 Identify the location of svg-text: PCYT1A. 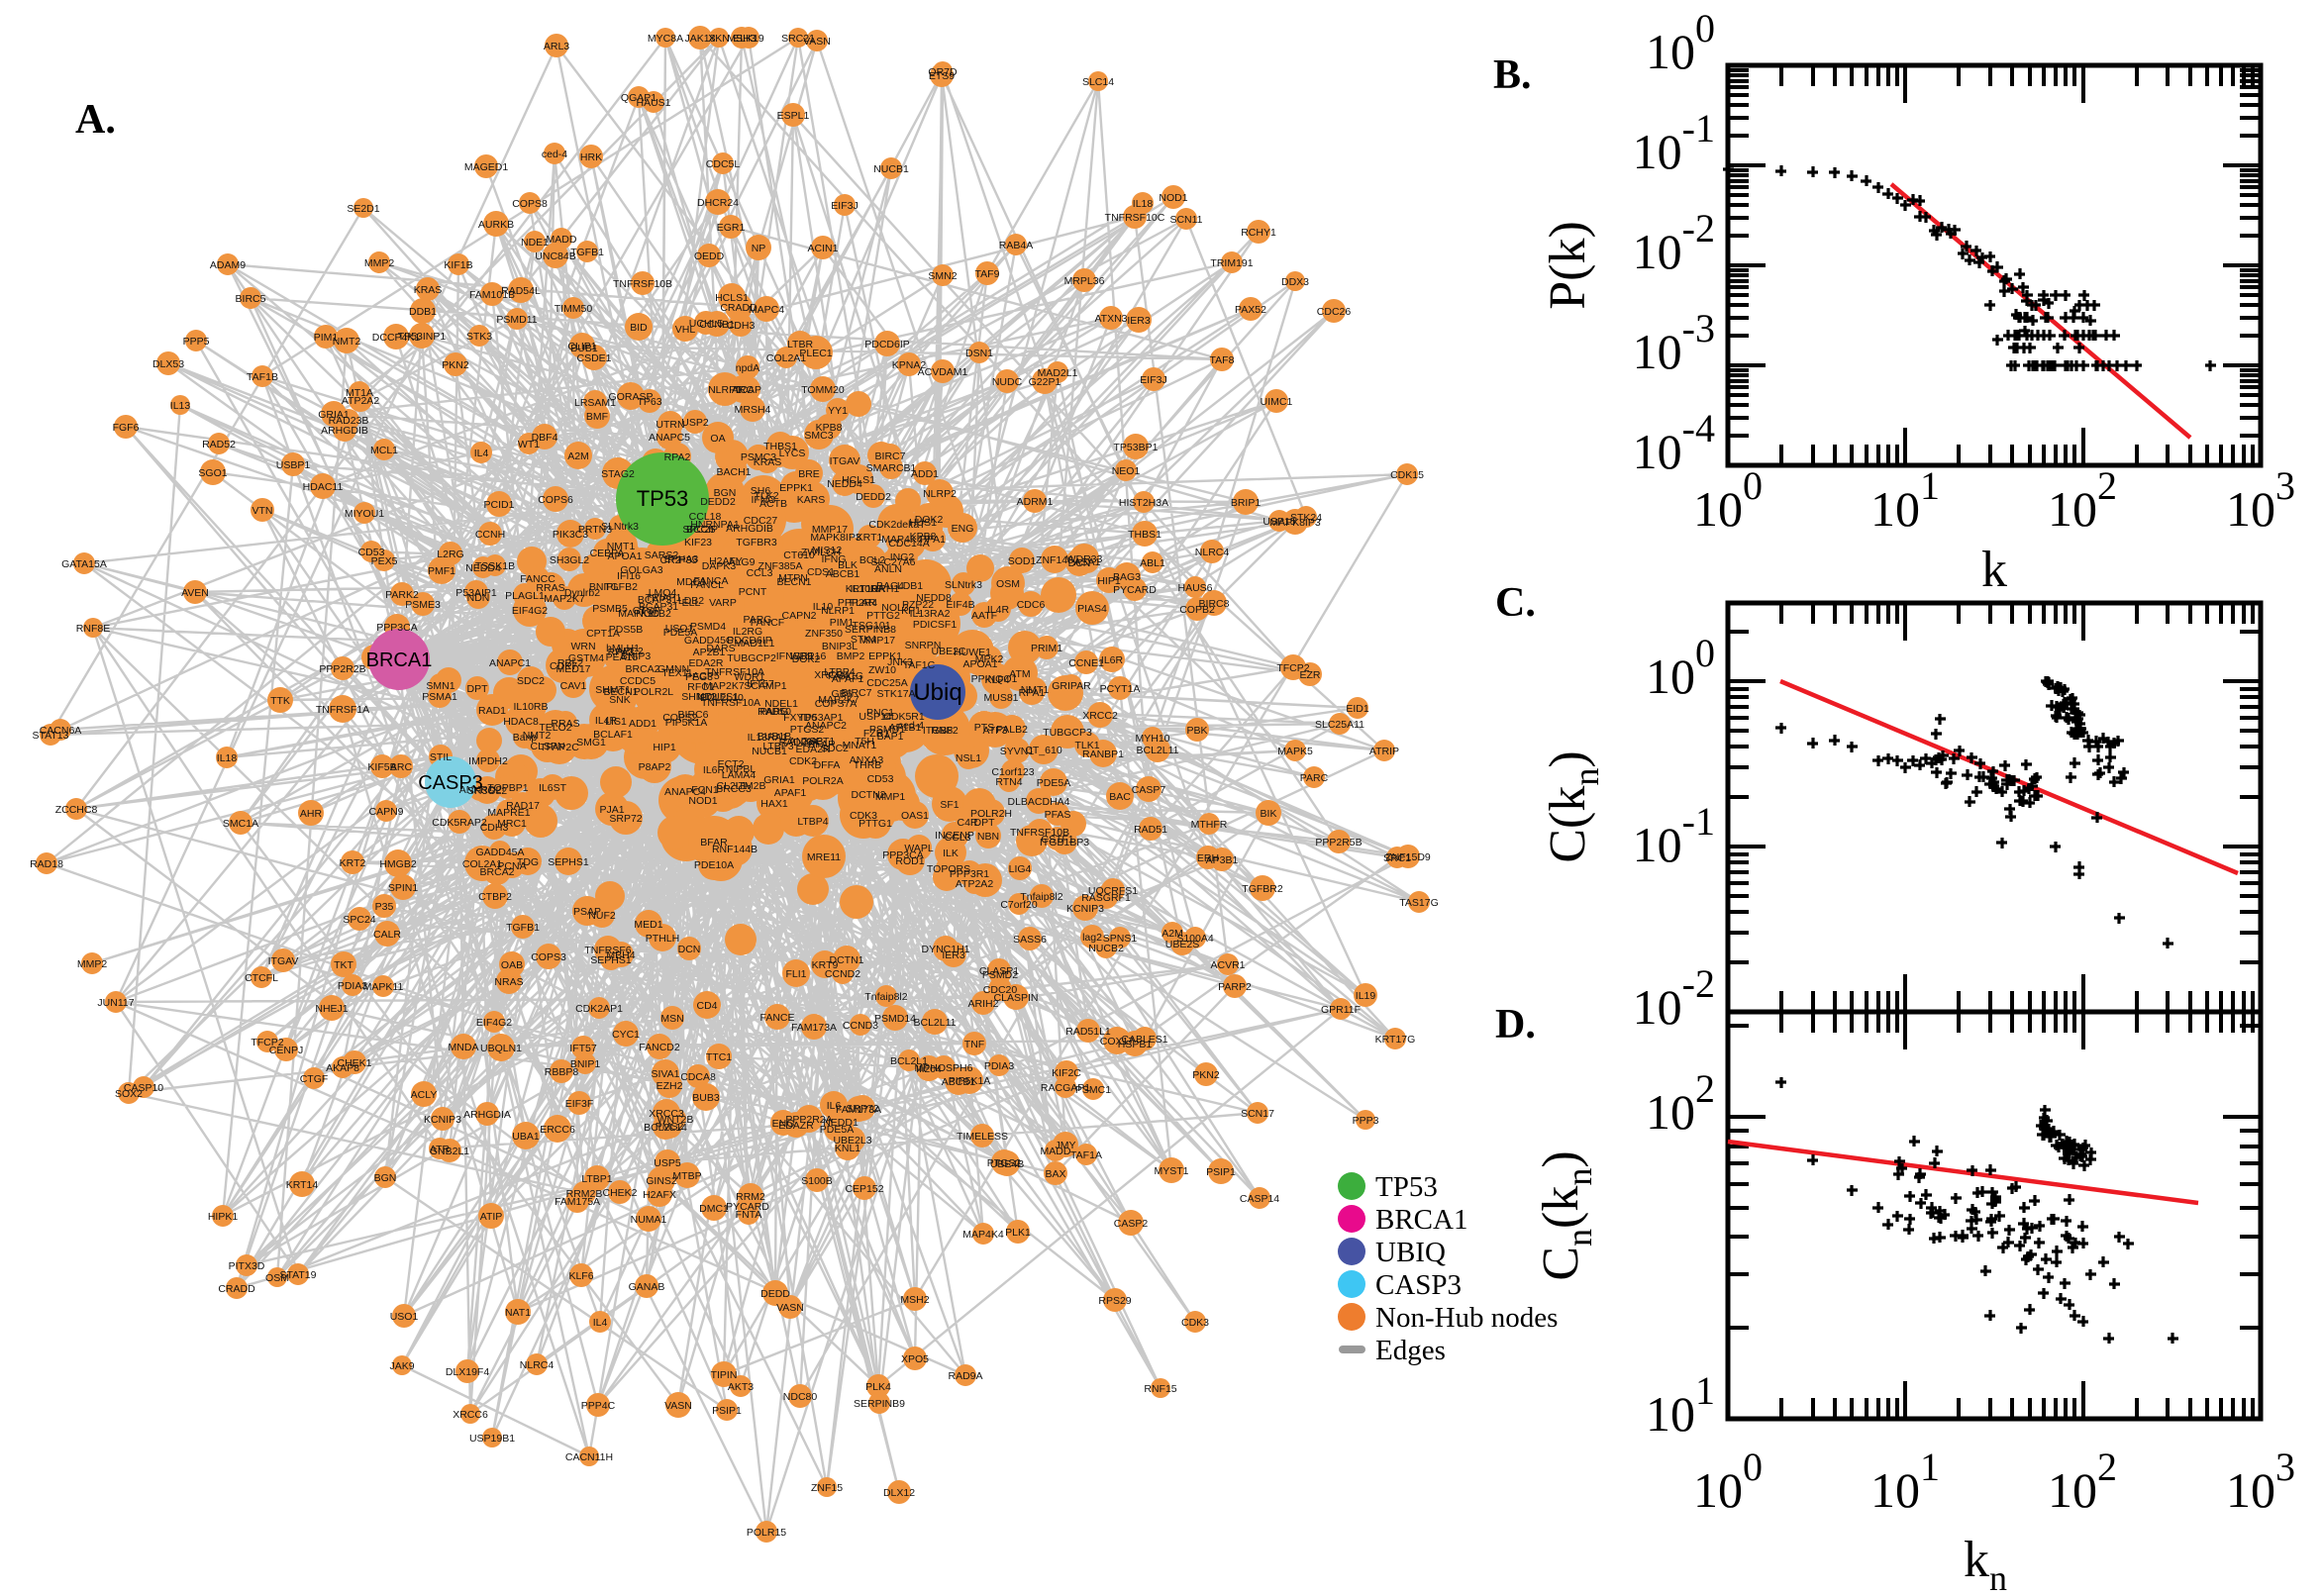
(1121, 689).